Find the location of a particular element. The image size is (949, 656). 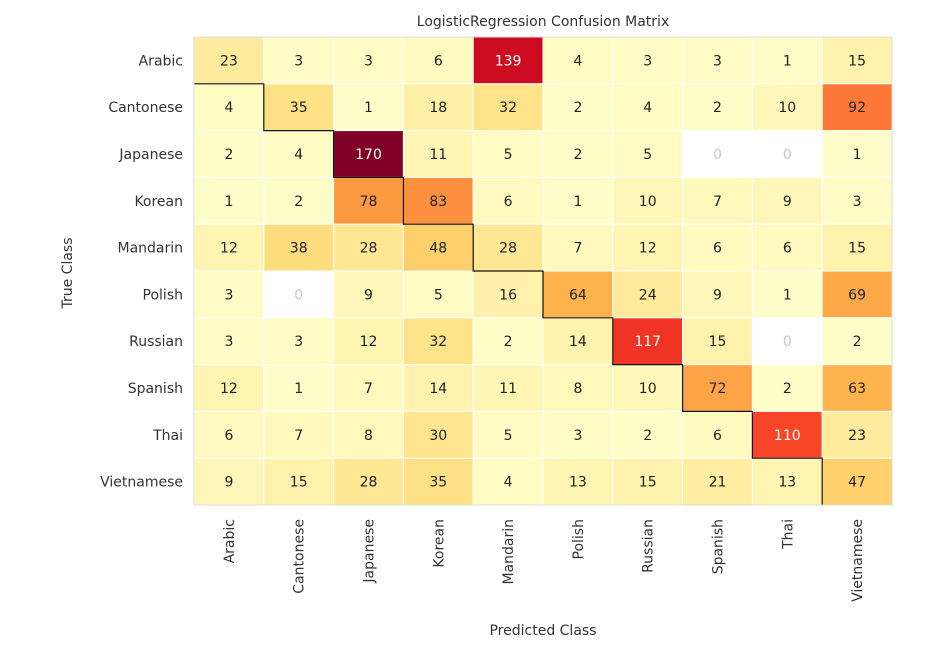

x-axis-label: Predicted Class is located at coordinates (542, 631).